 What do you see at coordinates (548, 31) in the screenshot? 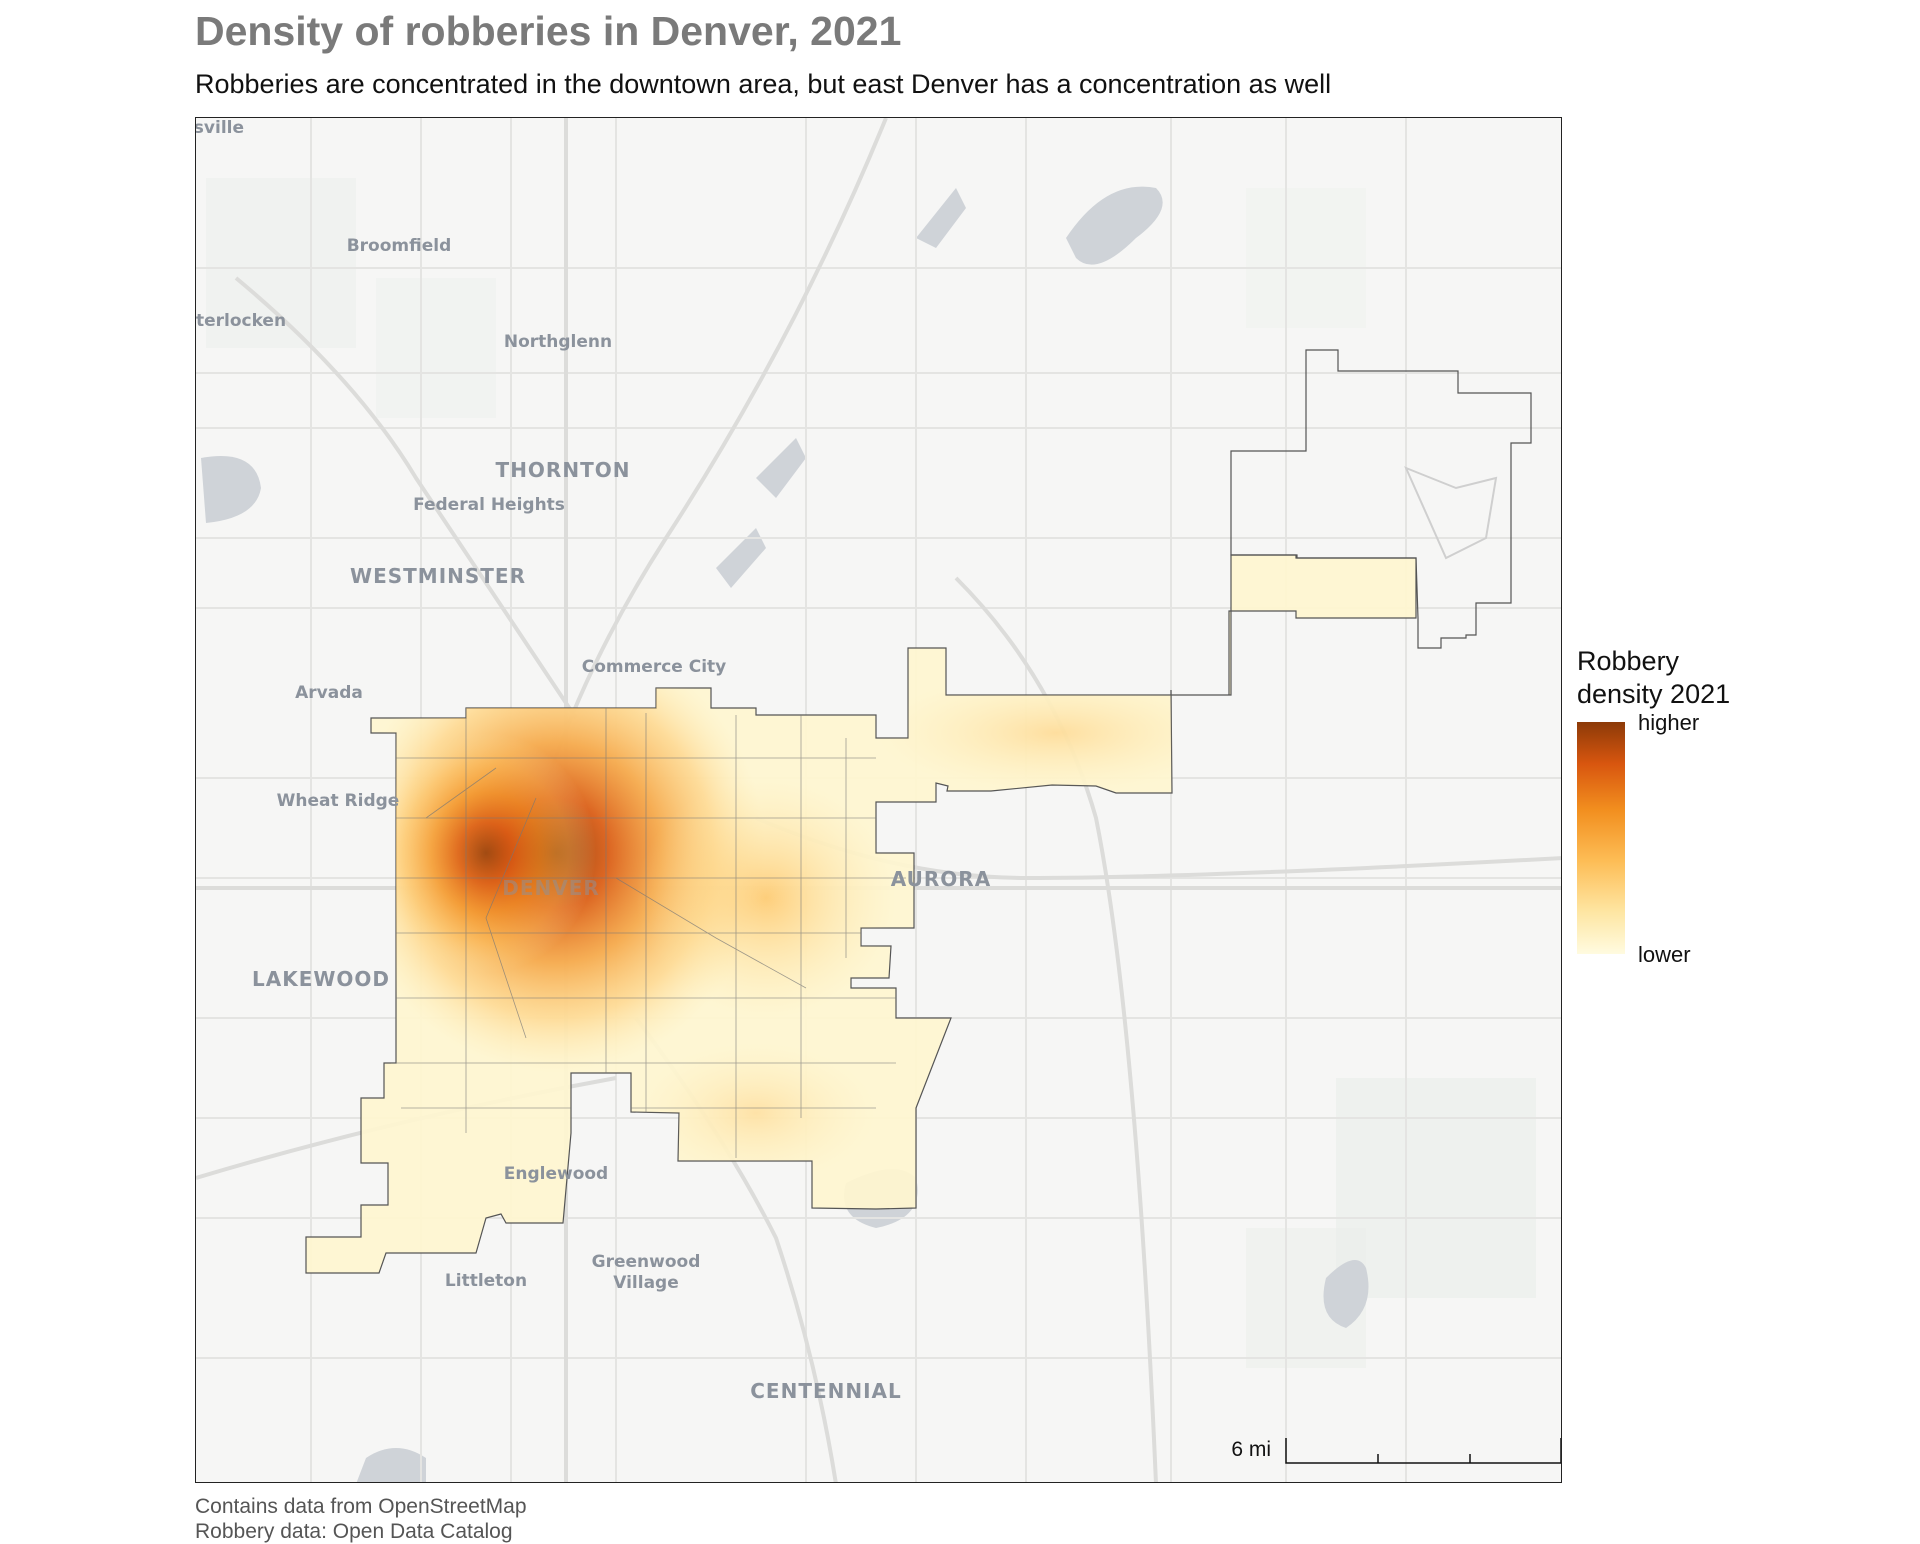
I see `map-title: Density of robberies in Denver, 2021` at bounding box center [548, 31].